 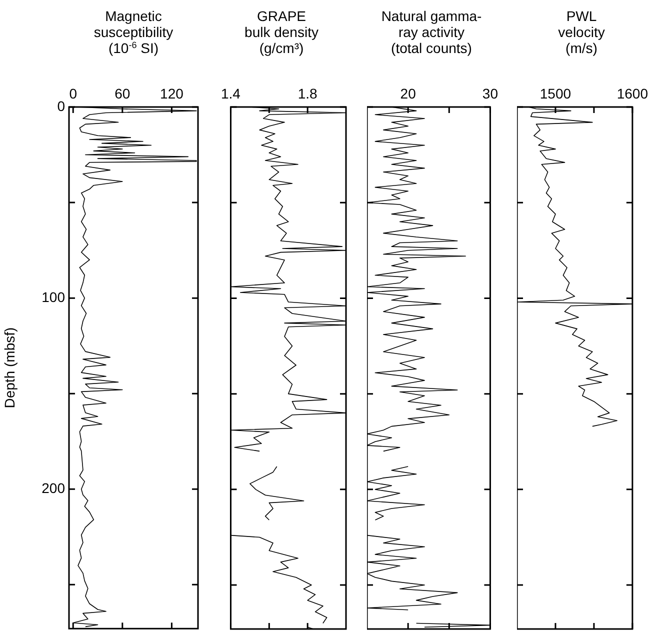 I want to click on x-tick-label: 60, so click(x=122, y=93).